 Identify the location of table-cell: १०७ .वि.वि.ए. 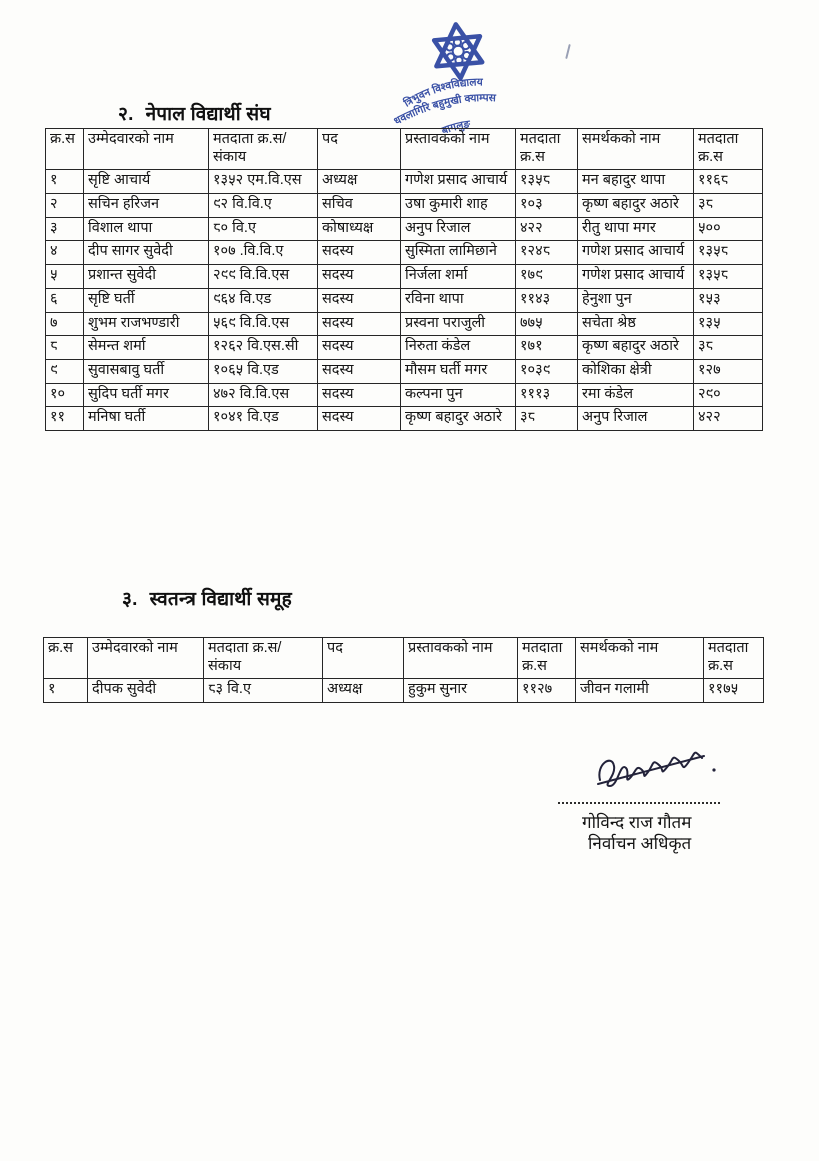
(263, 253).